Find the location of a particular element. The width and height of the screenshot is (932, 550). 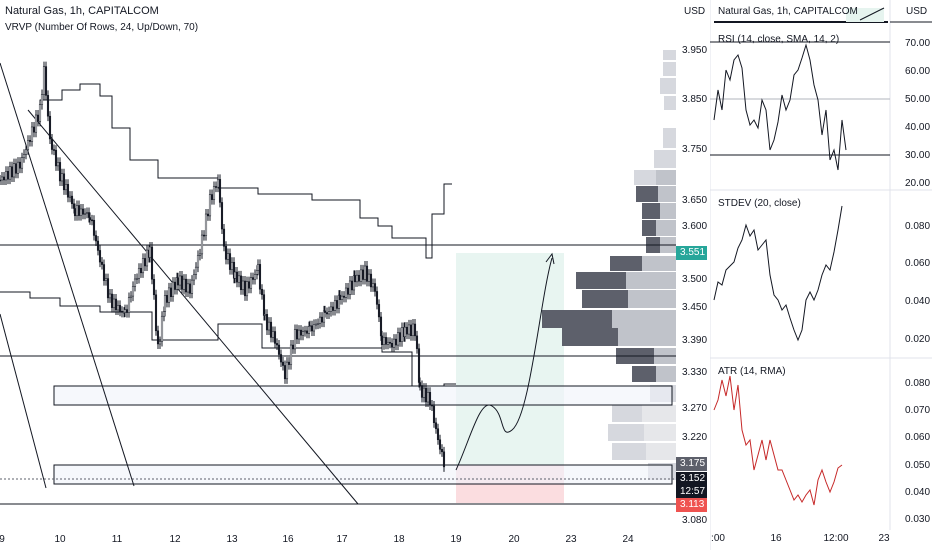

arrow-head is located at coordinates (550, 258).